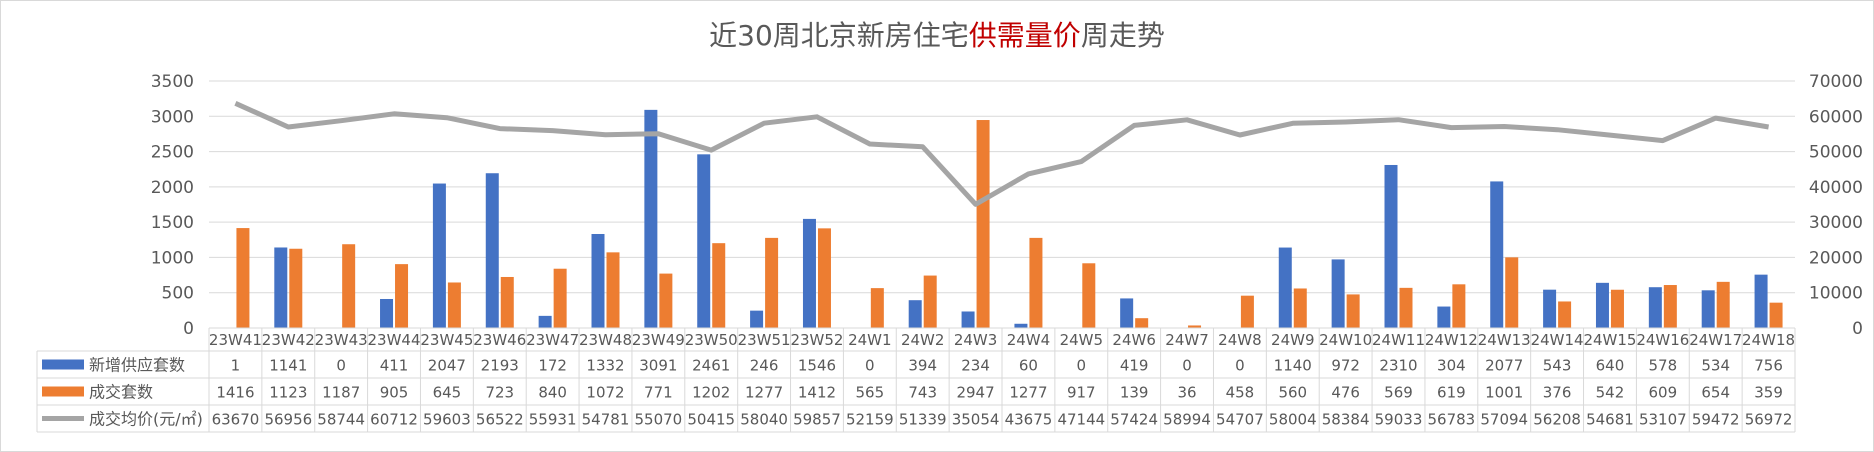 The image size is (1874, 452). Describe the element at coordinates (499, 340) in the screenshot. I see `category-label: 23W46` at that location.